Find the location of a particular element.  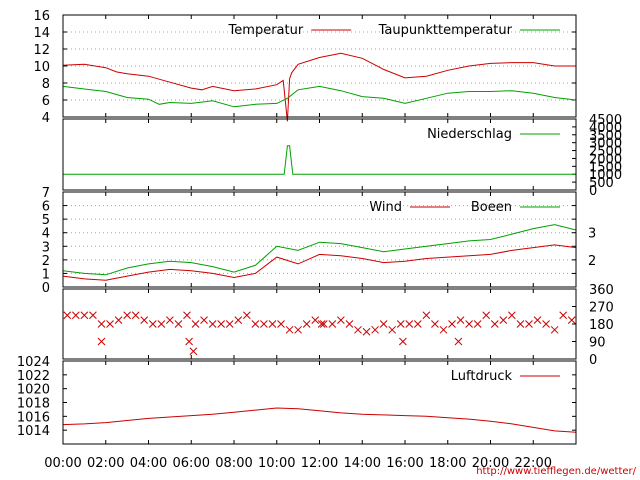

y-tick-label: 1000 is located at coordinates (605, 175).